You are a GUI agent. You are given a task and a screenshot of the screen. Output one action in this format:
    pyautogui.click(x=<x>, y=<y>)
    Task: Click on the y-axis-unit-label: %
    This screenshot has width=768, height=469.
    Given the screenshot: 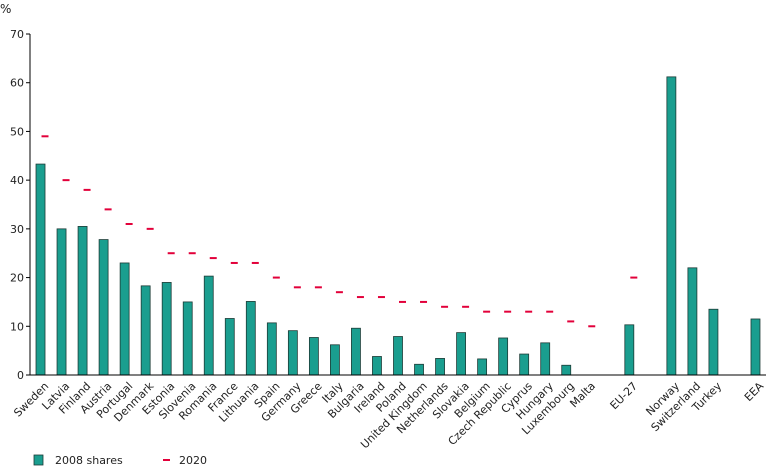 What is the action you would take?
    pyautogui.click(x=5, y=9)
    